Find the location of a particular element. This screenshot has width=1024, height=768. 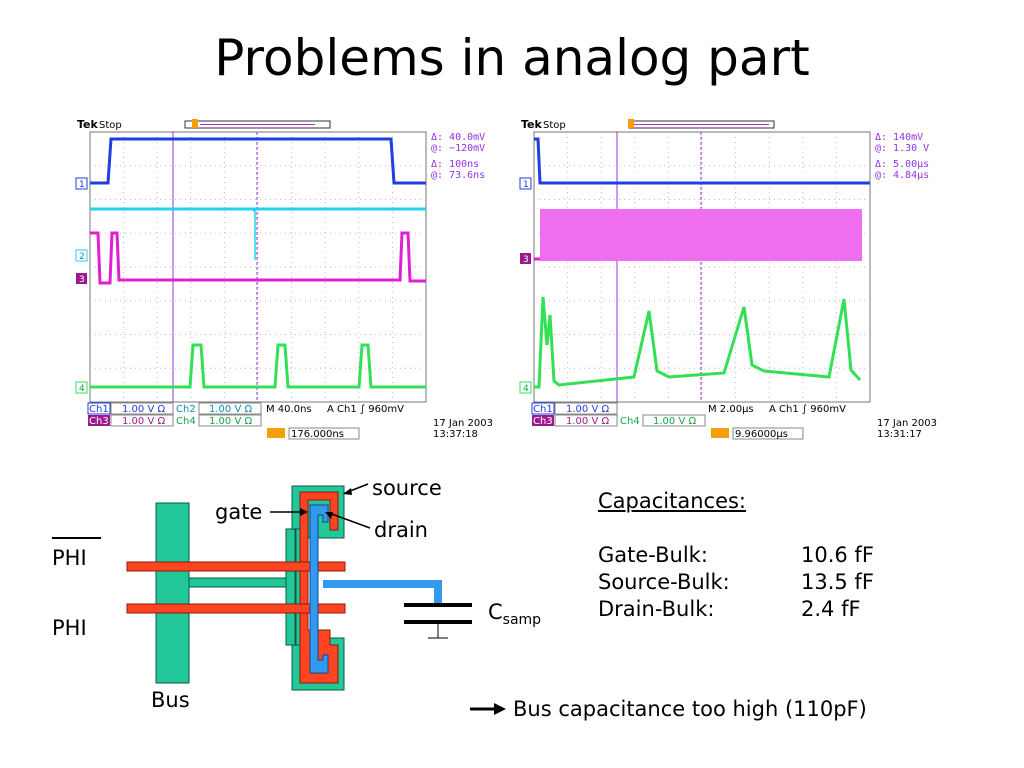

scope2-trace-ch3-band is located at coordinates (701, 235).